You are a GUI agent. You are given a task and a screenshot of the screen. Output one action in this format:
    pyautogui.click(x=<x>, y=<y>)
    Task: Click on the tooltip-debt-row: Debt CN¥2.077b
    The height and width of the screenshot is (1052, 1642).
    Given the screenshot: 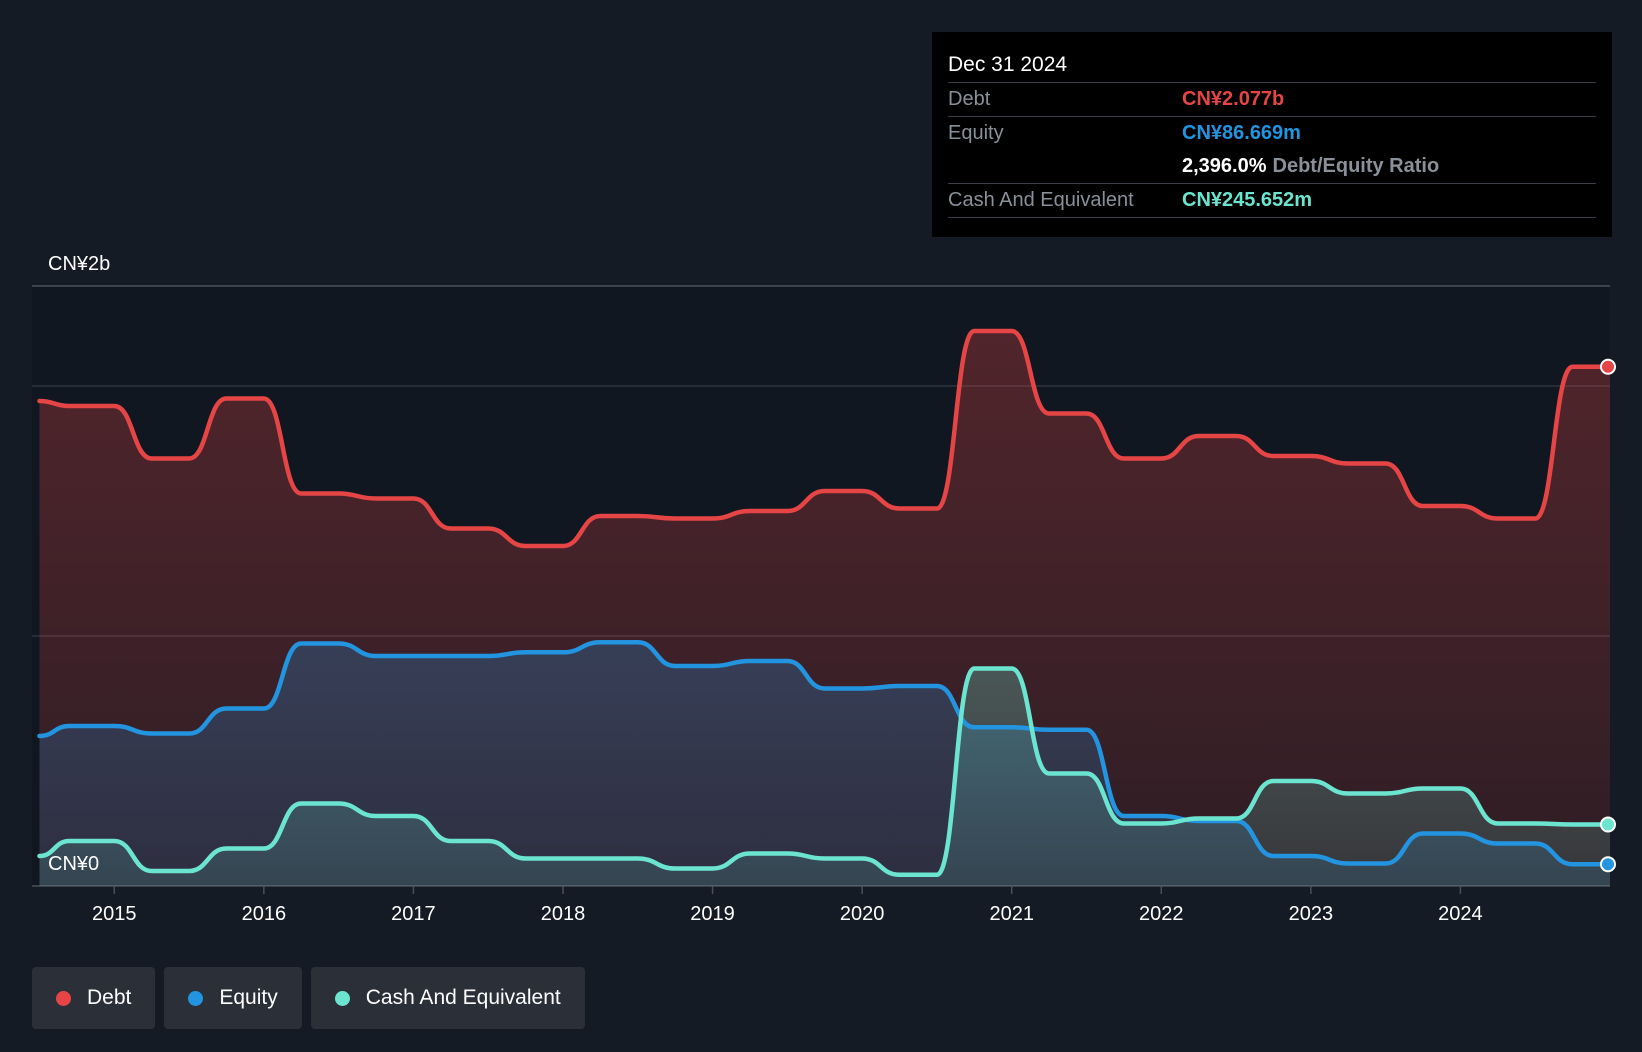 What is the action you would take?
    pyautogui.click(x=1272, y=100)
    